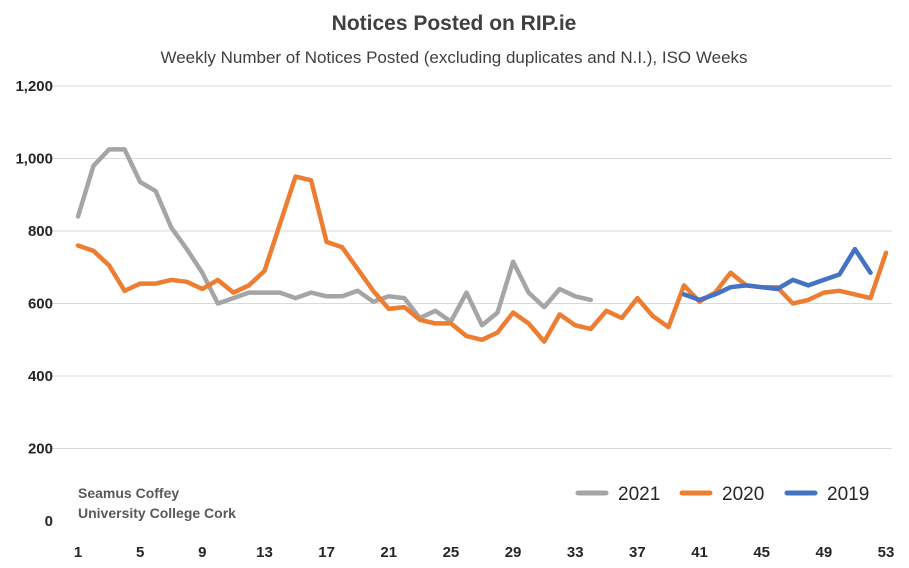  What do you see at coordinates (40, 304) in the screenshot?
I see `y-tick-label: 600` at bounding box center [40, 304].